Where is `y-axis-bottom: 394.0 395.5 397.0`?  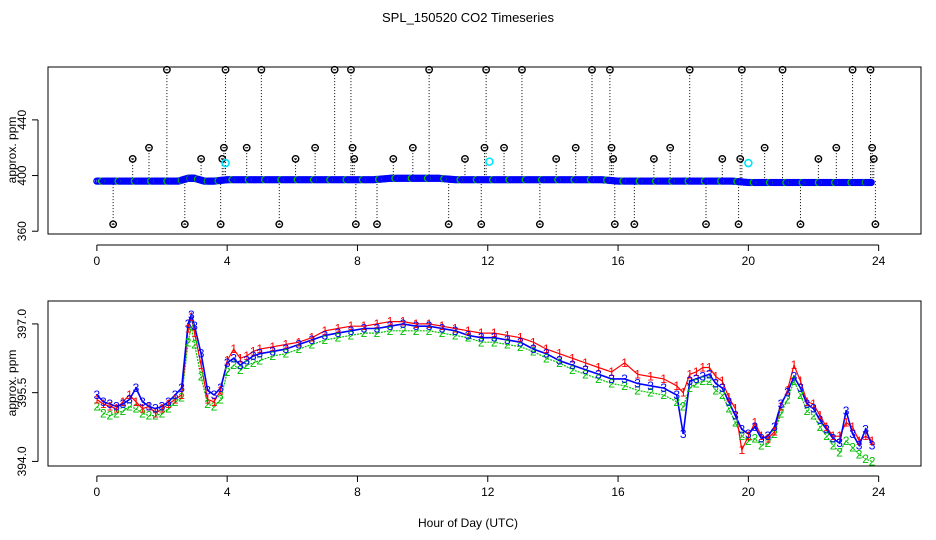
y-axis-bottom: 394.0 395.5 397.0 is located at coordinates (27, 392).